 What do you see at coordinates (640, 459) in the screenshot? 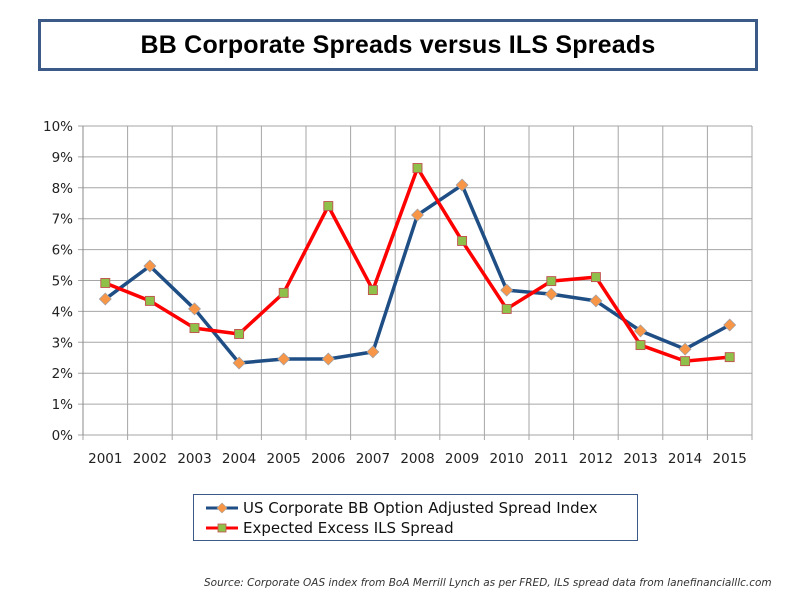
I see `x-tick-label: 2013` at bounding box center [640, 459].